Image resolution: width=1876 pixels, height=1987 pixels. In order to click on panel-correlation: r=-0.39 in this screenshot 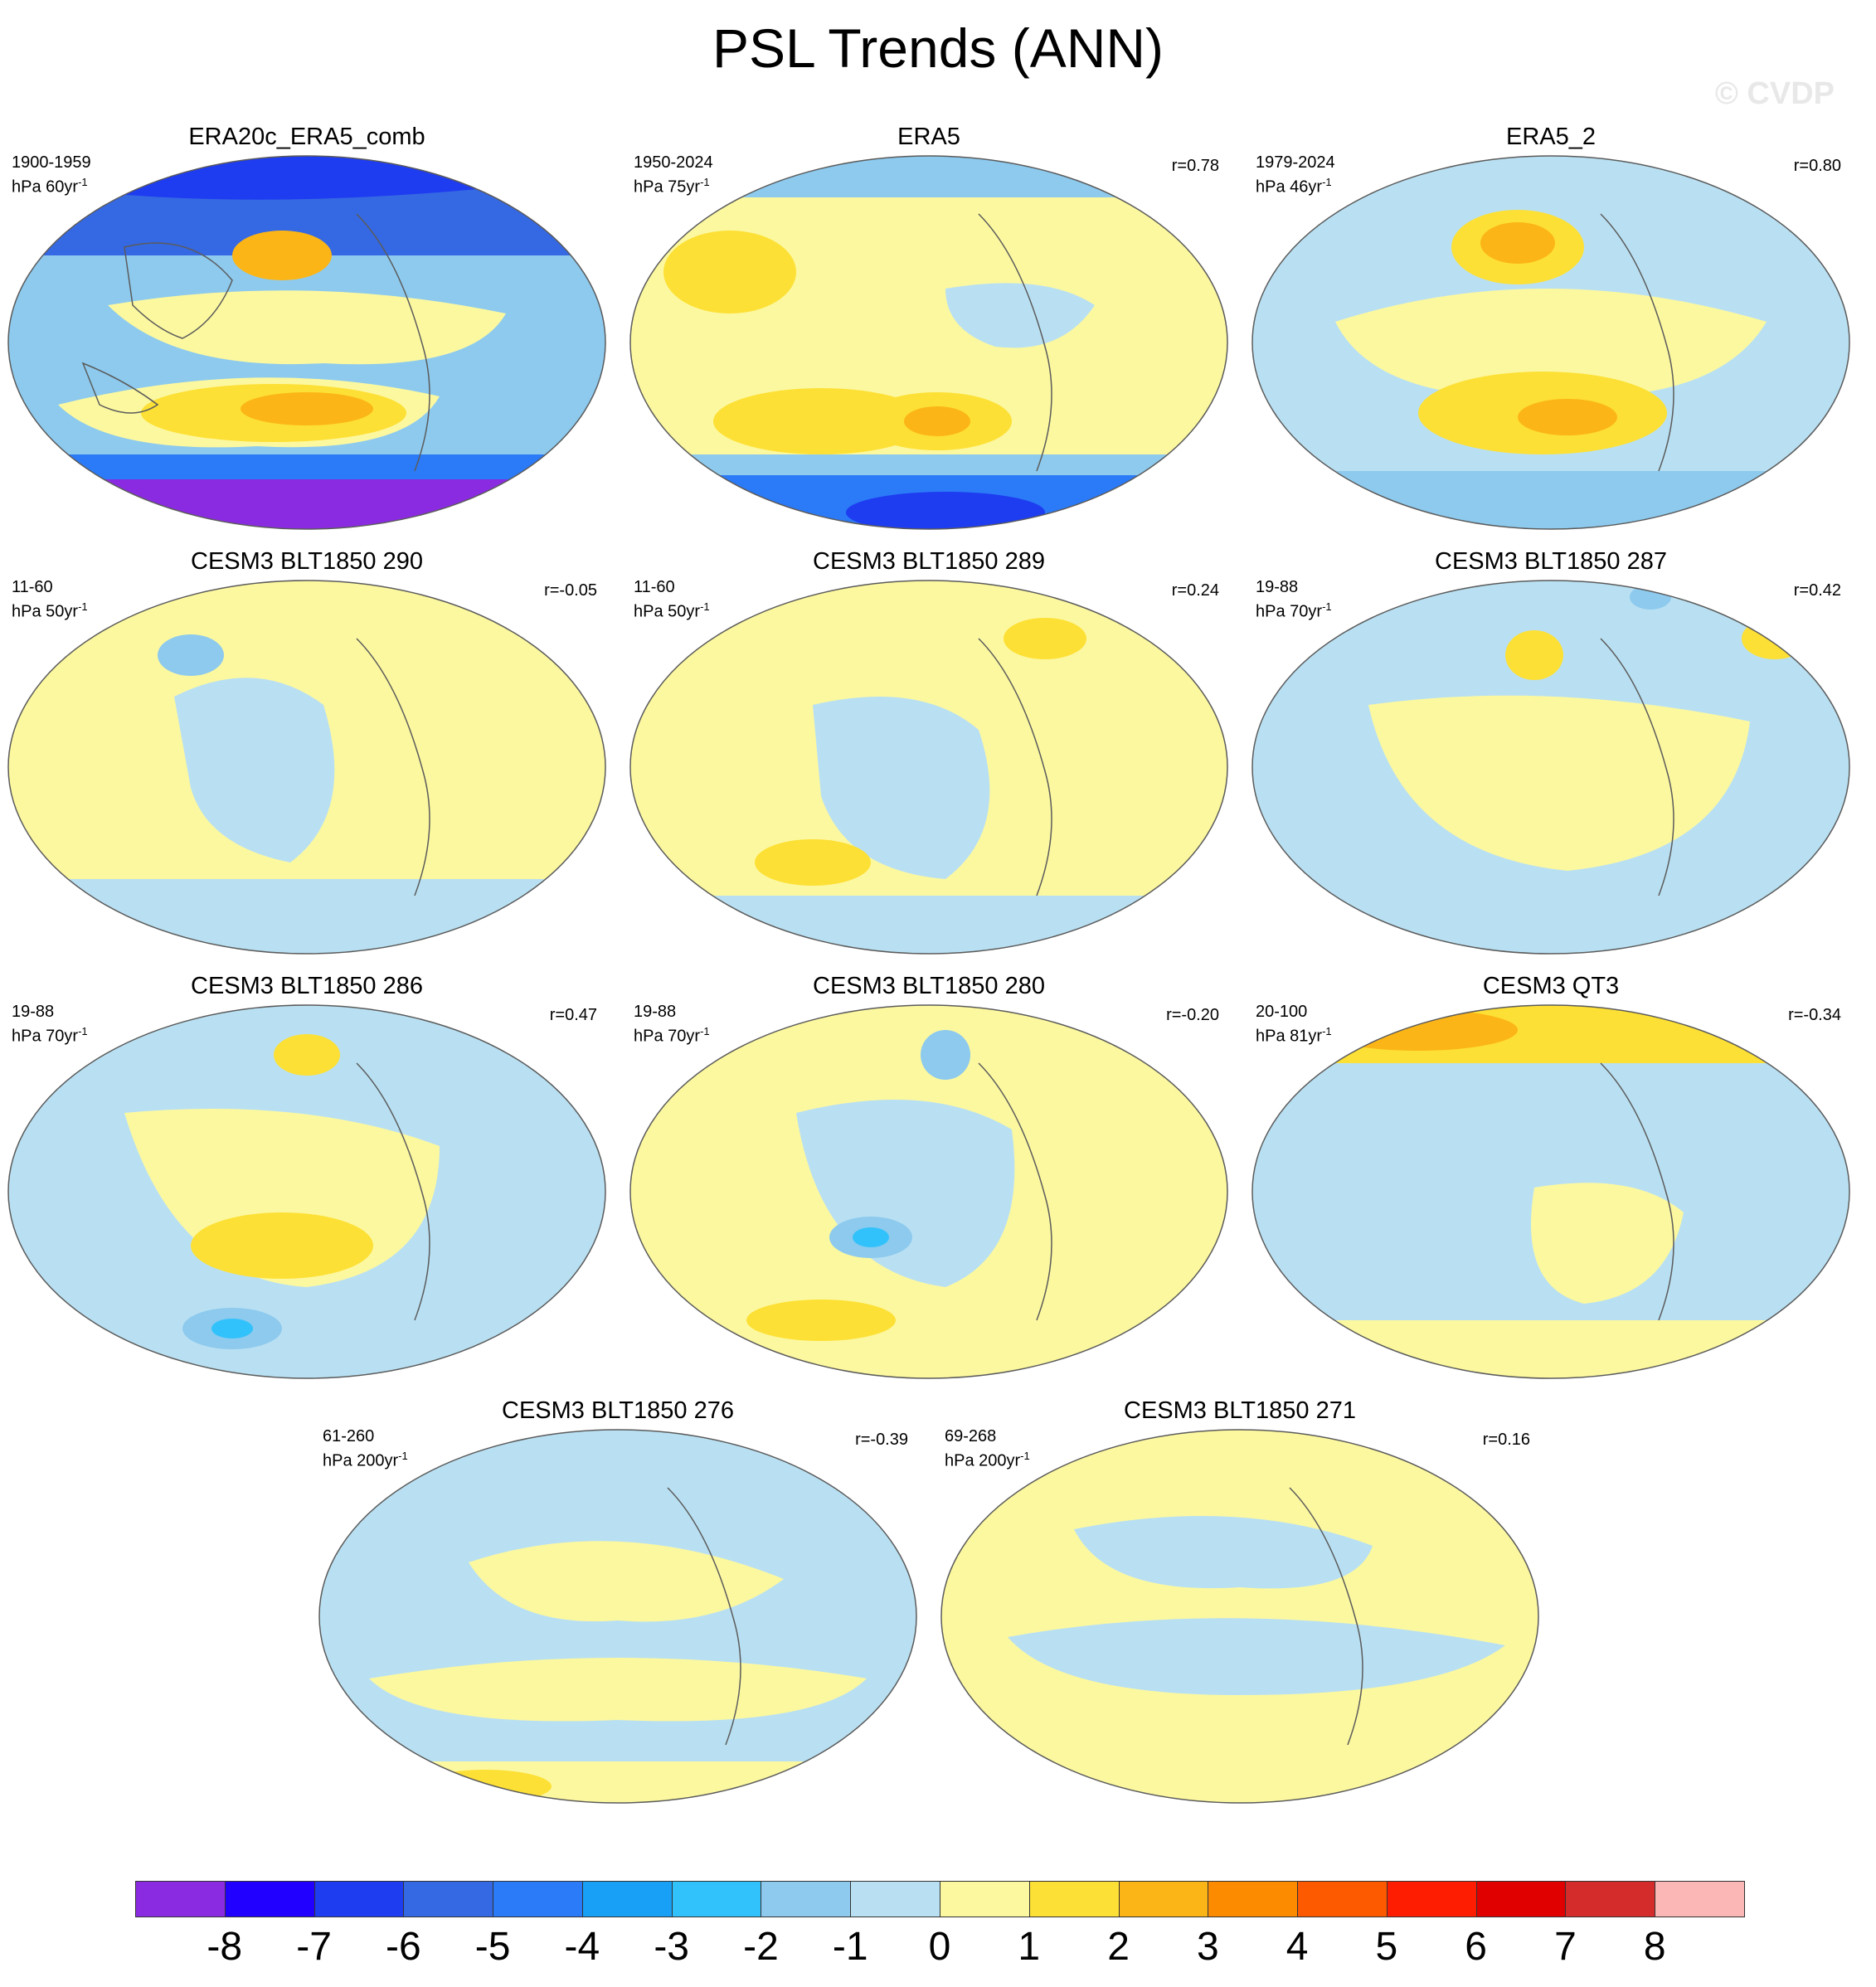, I will do `click(881, 1440)`.